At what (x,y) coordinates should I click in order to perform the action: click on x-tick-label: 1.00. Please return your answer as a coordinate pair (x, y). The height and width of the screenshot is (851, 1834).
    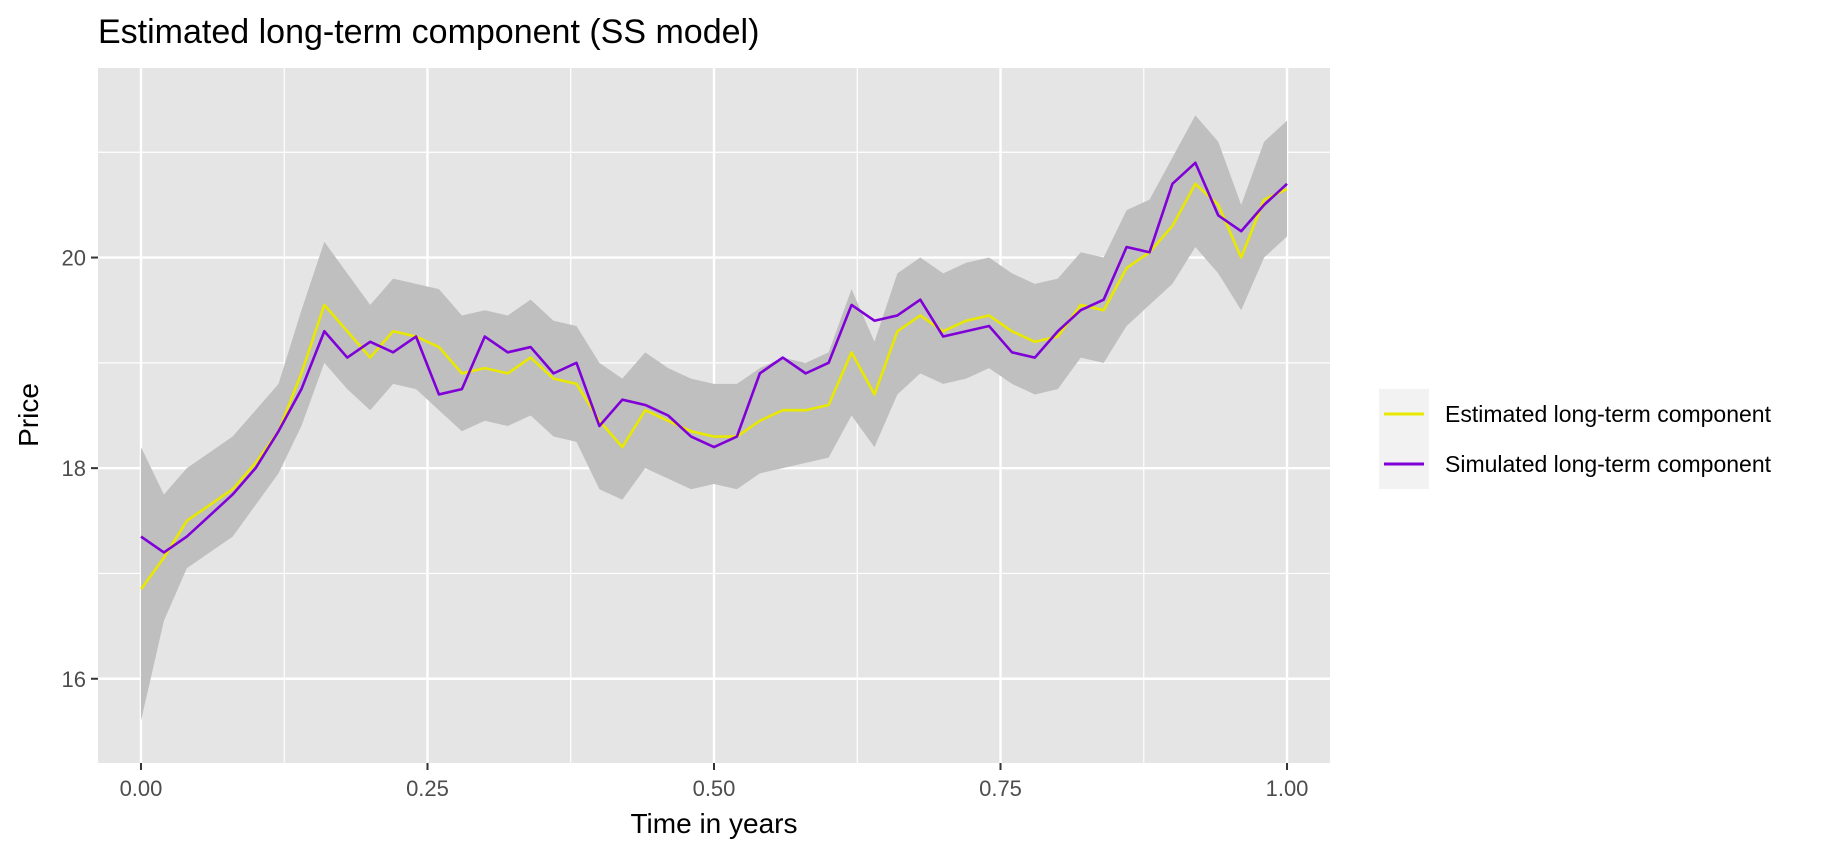
    Looking at the image, I should click on (1287, 788).